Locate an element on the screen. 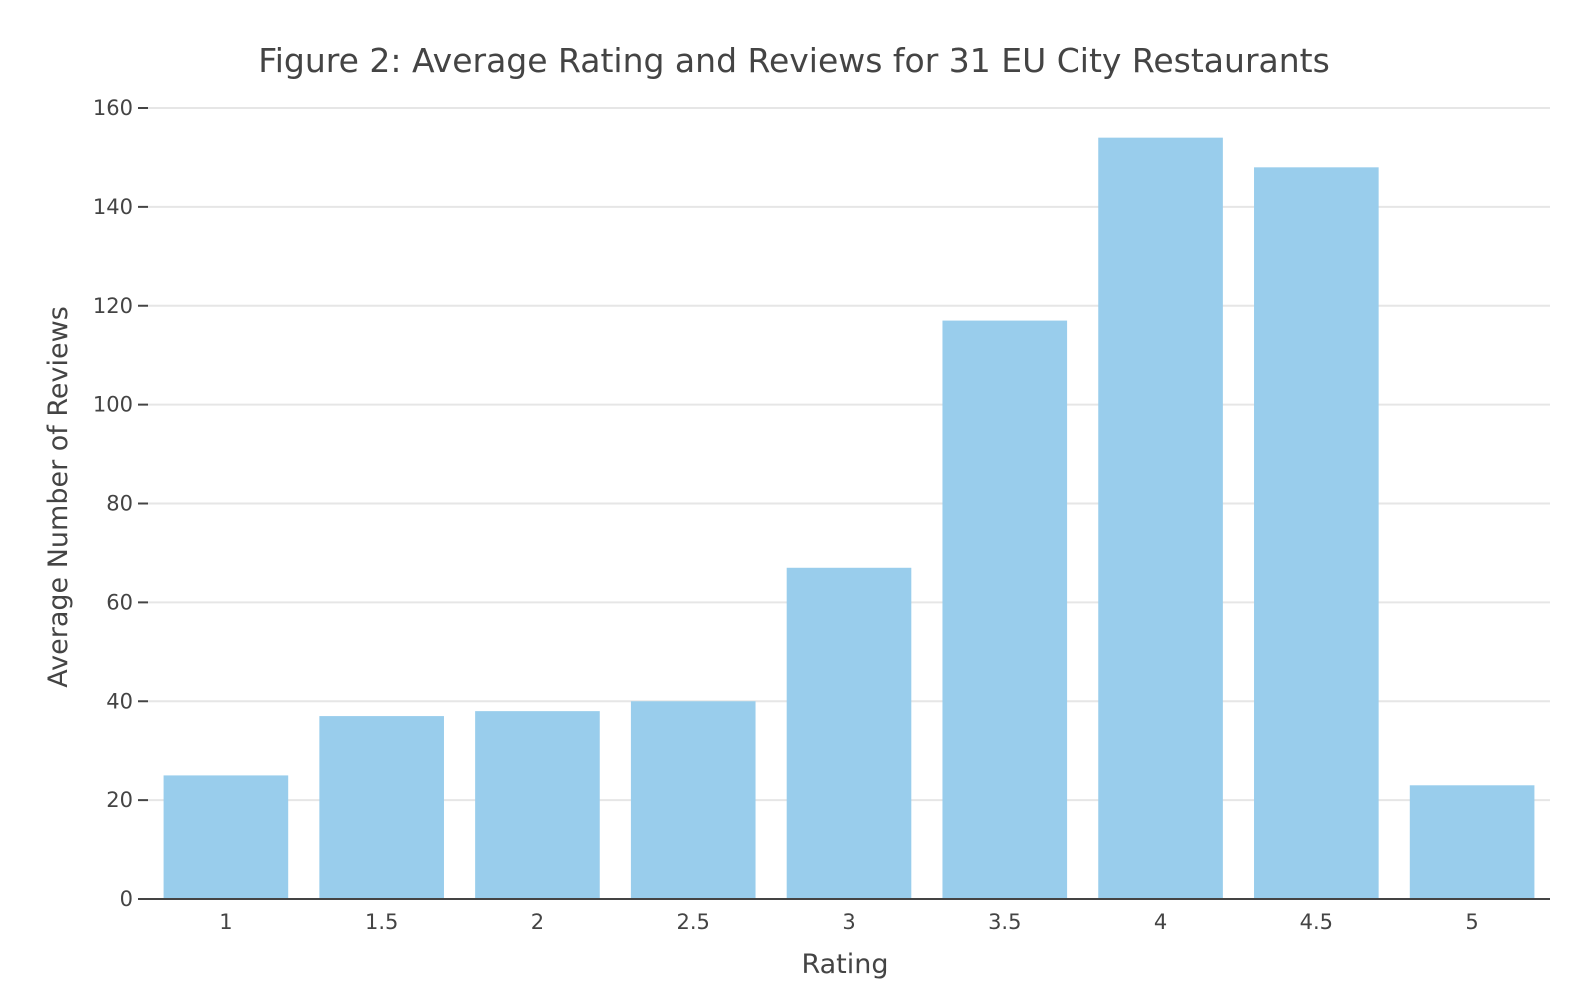 The width and height of the screenshot is (1588, 990). bar-3.5 is located at coordinates (1005, 609).